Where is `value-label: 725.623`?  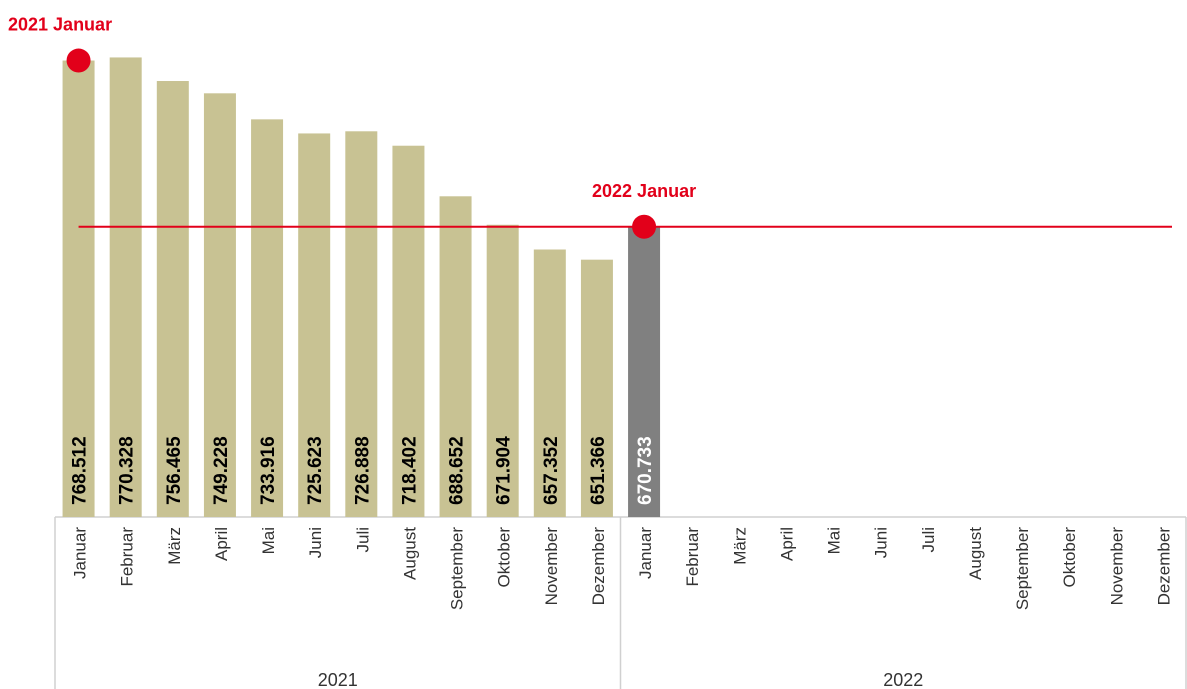 value-label: 725.623 is located at coordinates (315, 470).